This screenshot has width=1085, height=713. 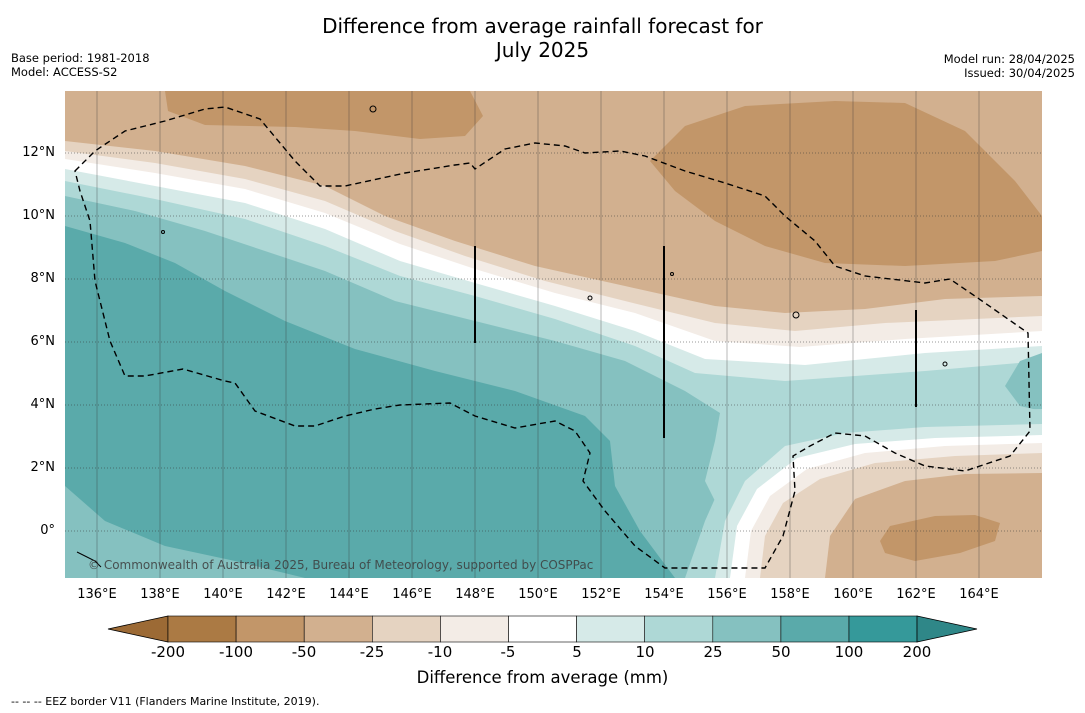 What do you see at coordinates (185, 532) in the screenshot?
I see `band-plus-25-sw` at bounding box center [185, 532].